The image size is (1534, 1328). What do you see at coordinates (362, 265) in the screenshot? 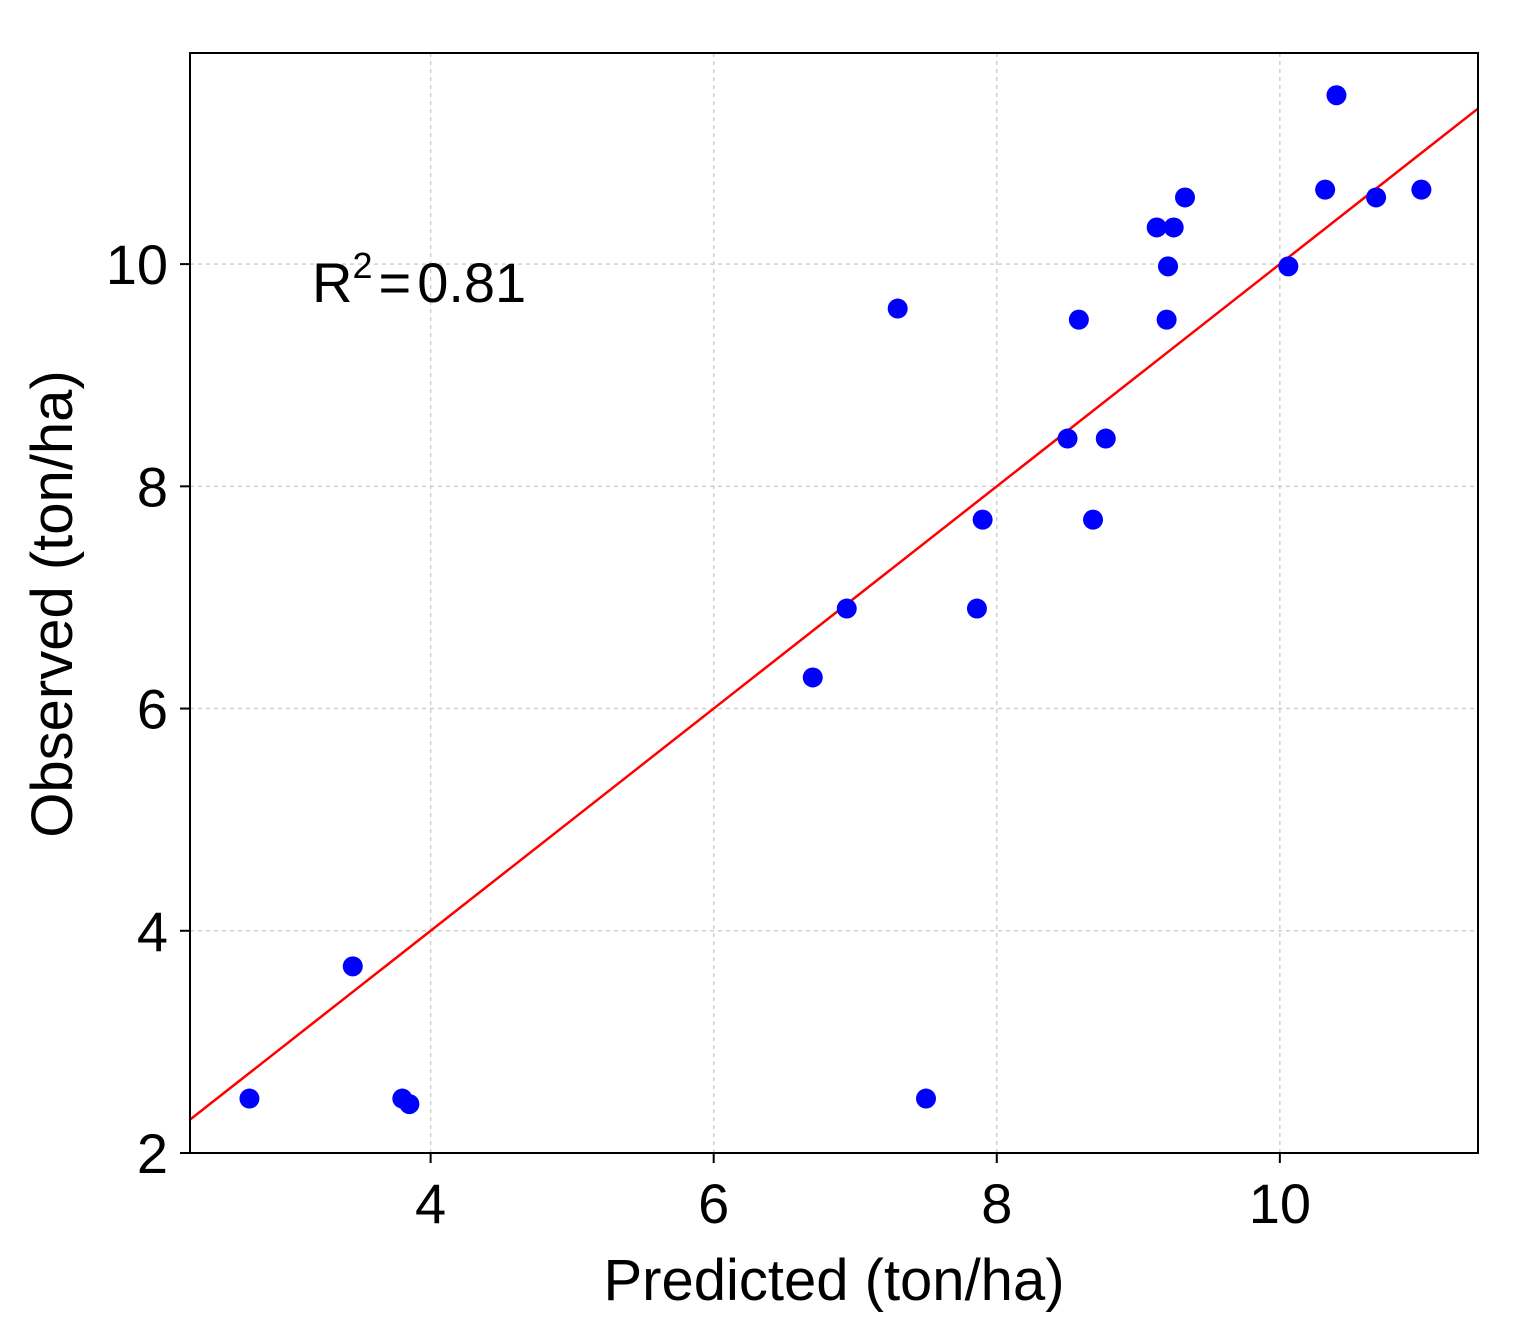
I see `r-squared-superscript: 2` at bounding box center [362, 265].